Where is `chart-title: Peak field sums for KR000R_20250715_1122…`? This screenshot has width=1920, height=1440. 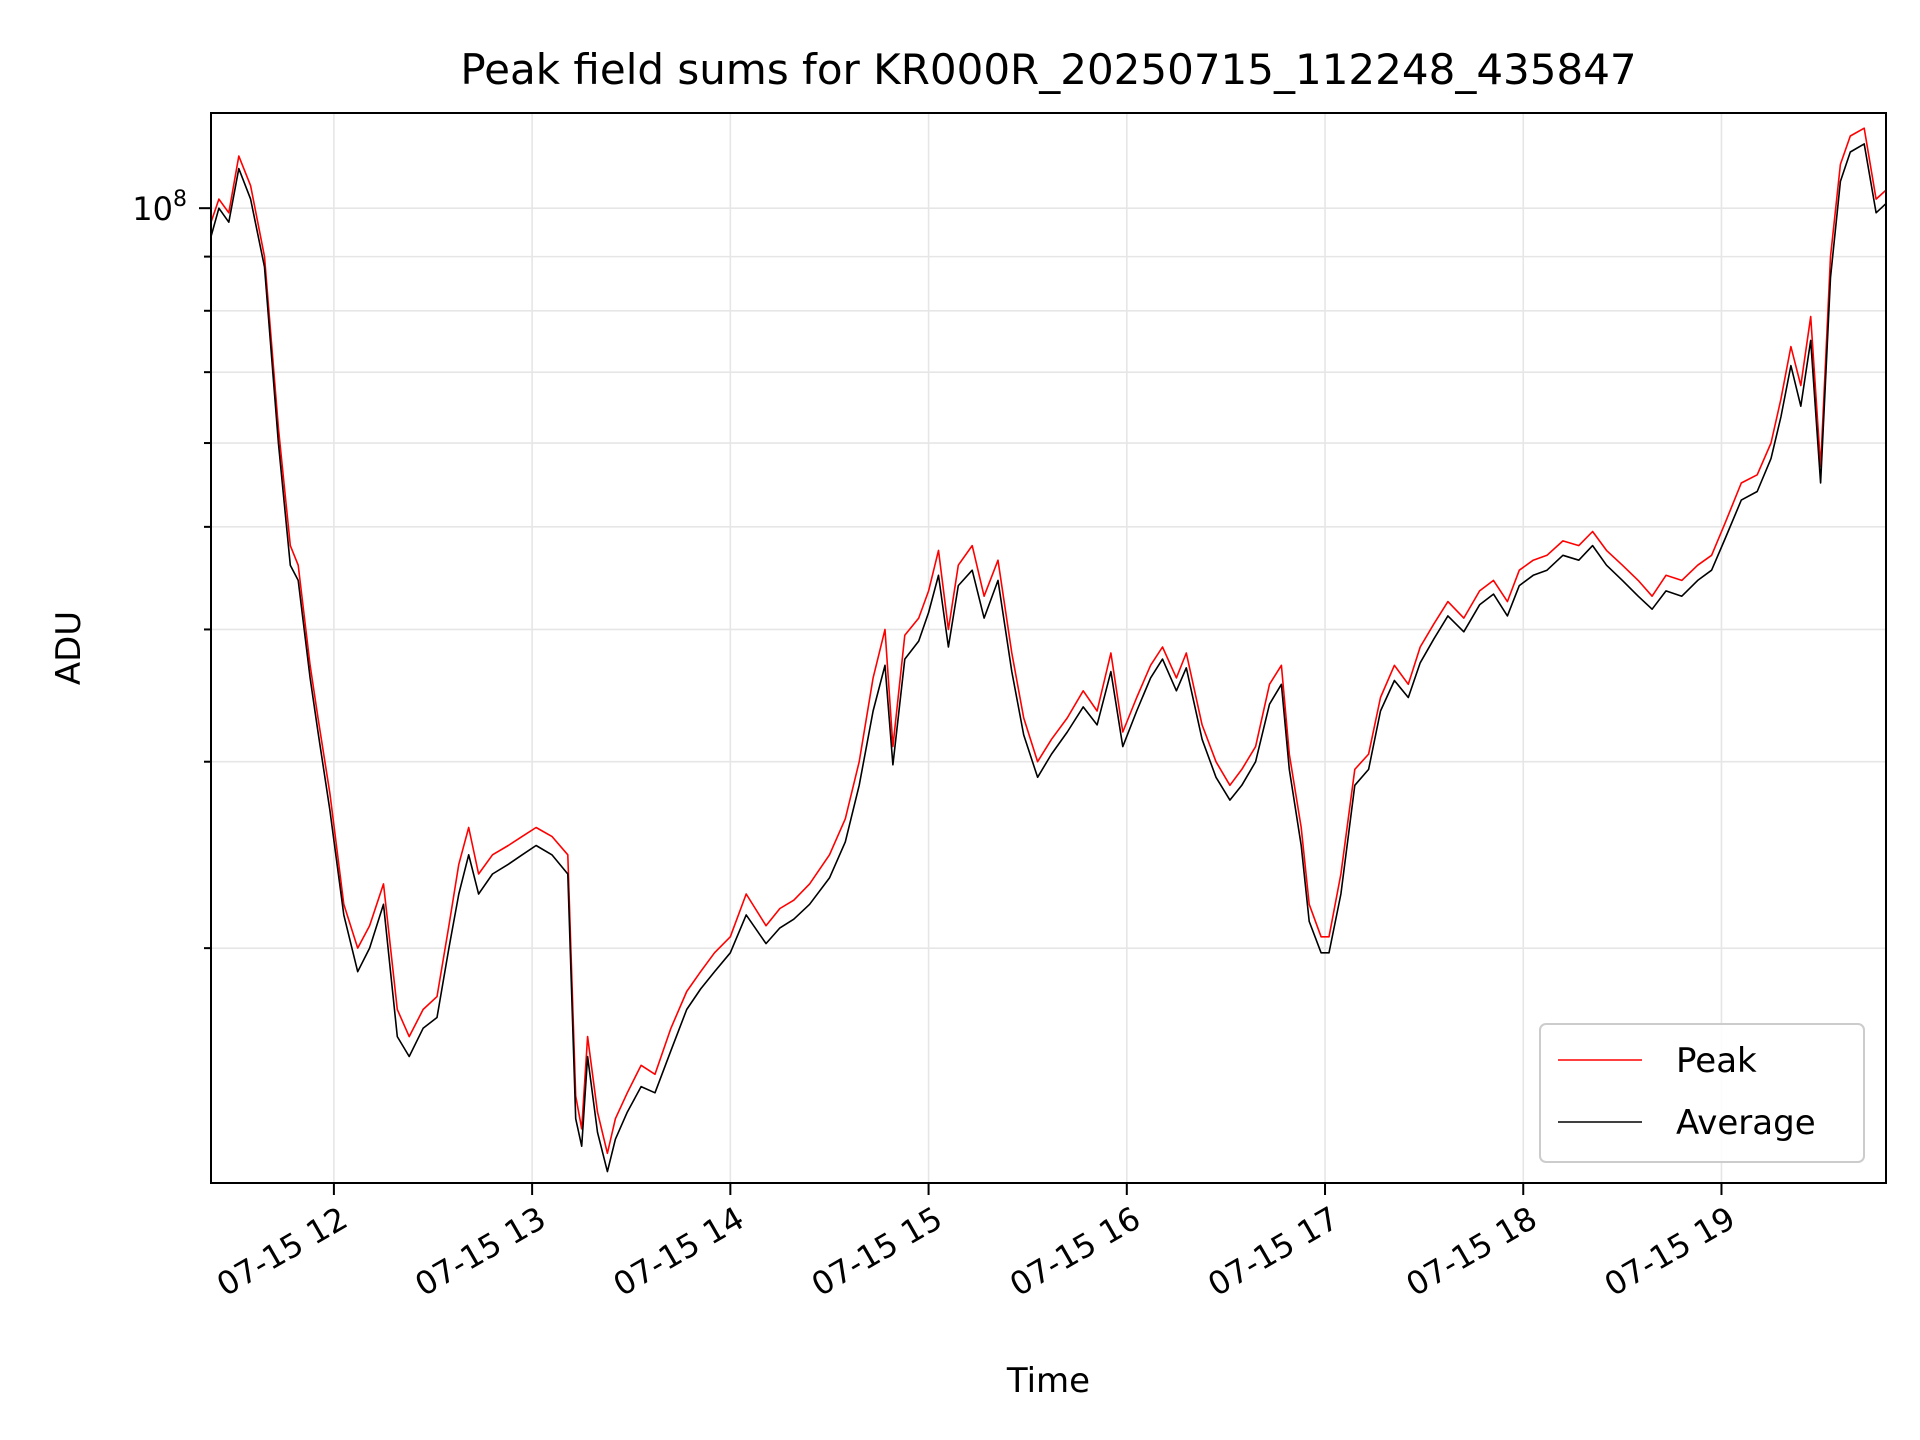
chart-title: Peak field sums for KR000R_20250715_1122… is located at coordinates (1048, 69).